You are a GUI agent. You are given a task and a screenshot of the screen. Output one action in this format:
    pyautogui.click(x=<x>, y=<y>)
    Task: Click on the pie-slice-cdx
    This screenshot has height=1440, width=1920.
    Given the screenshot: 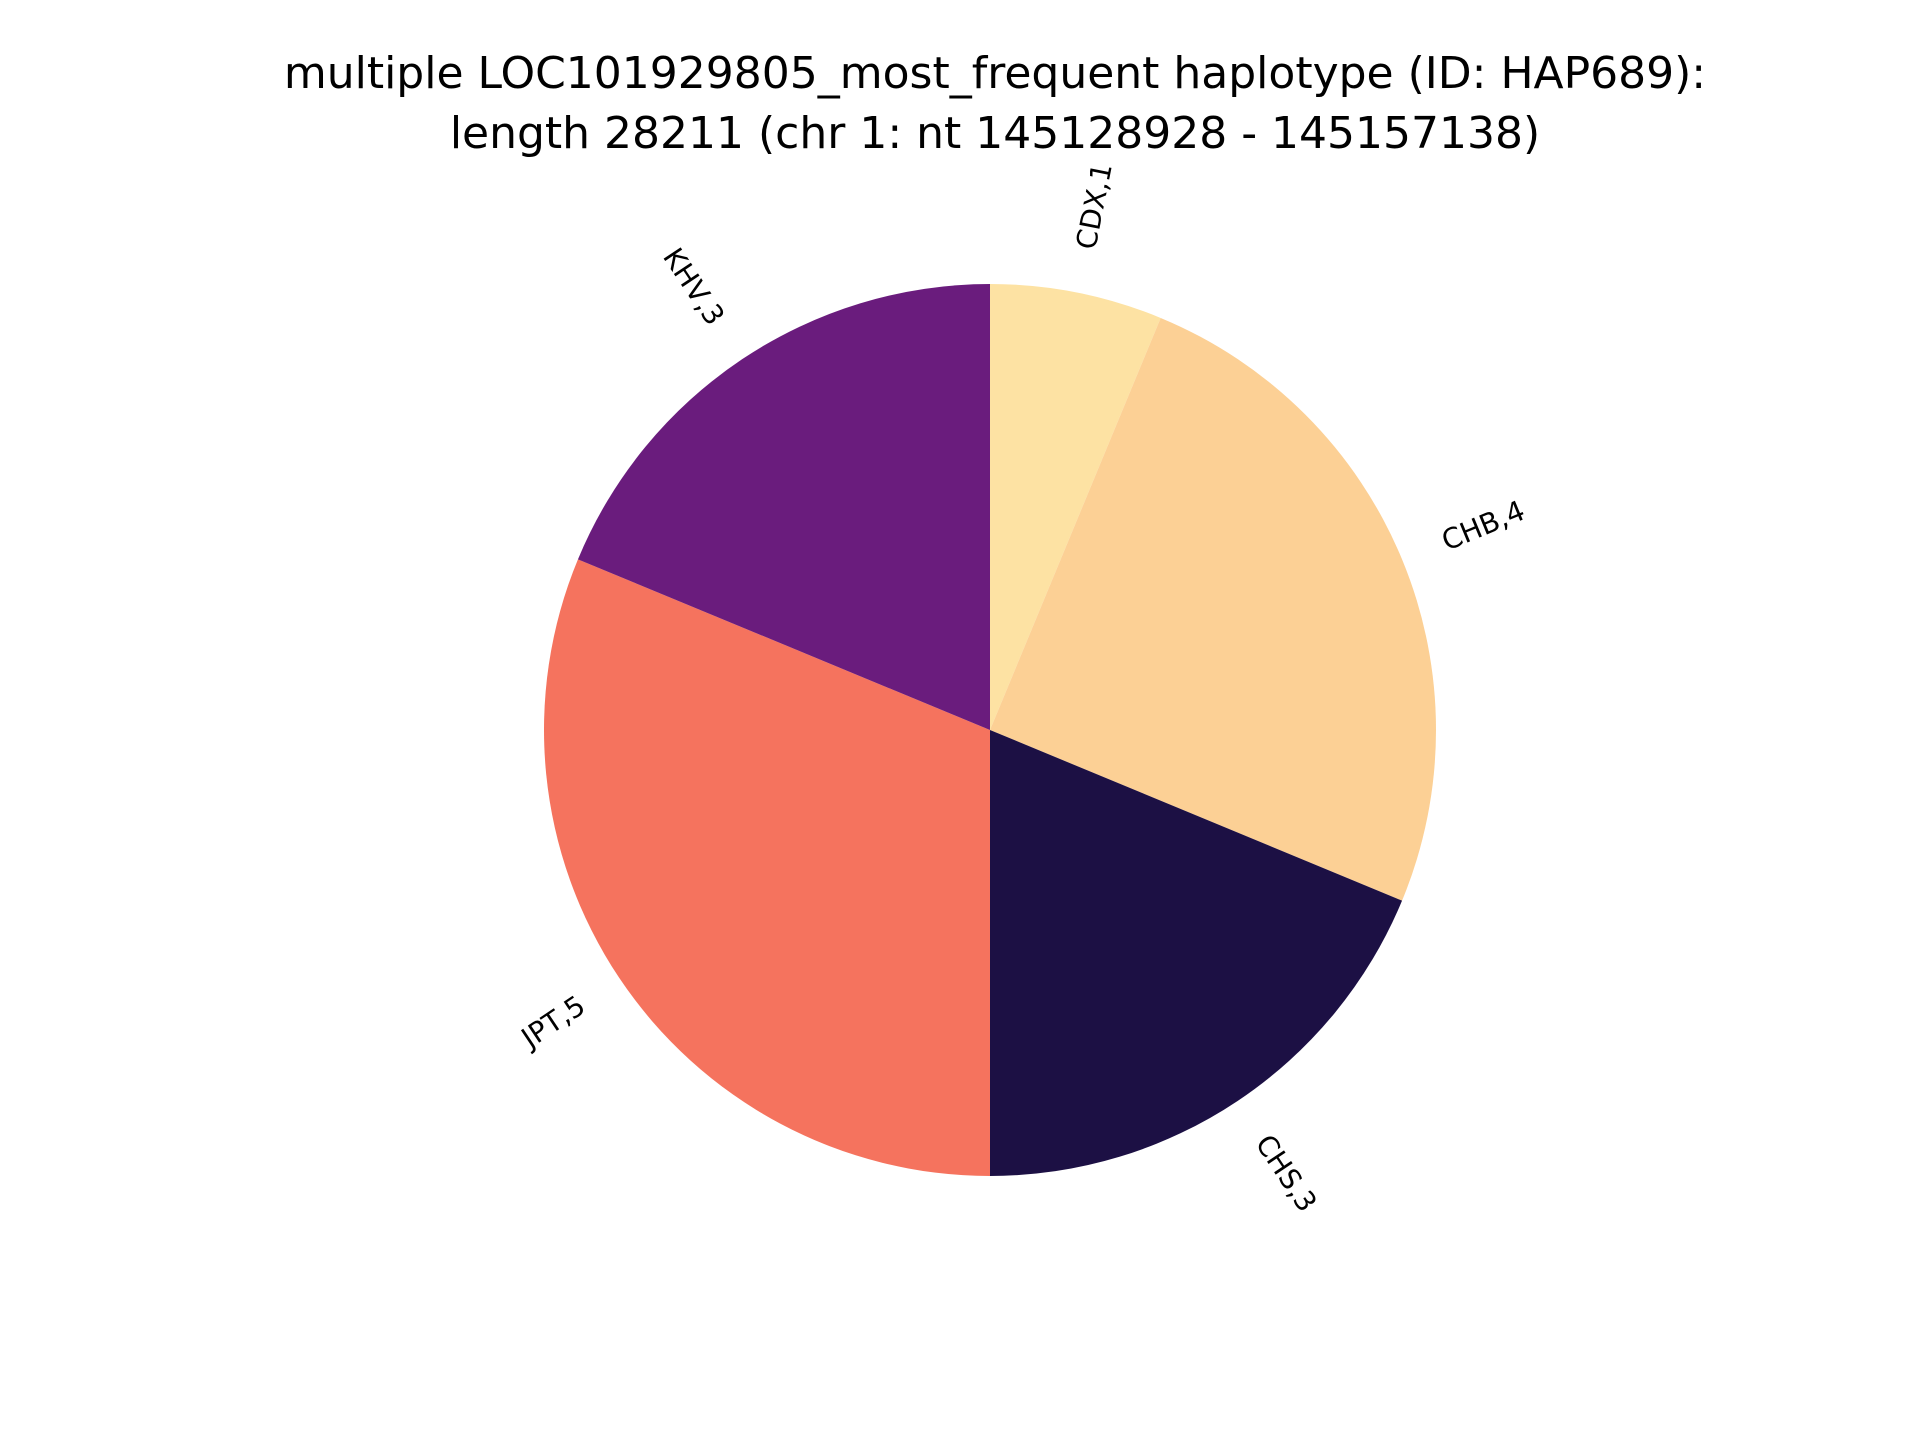 What is the action you would take?
    pyautogui.click(x=1075, y=507)
    